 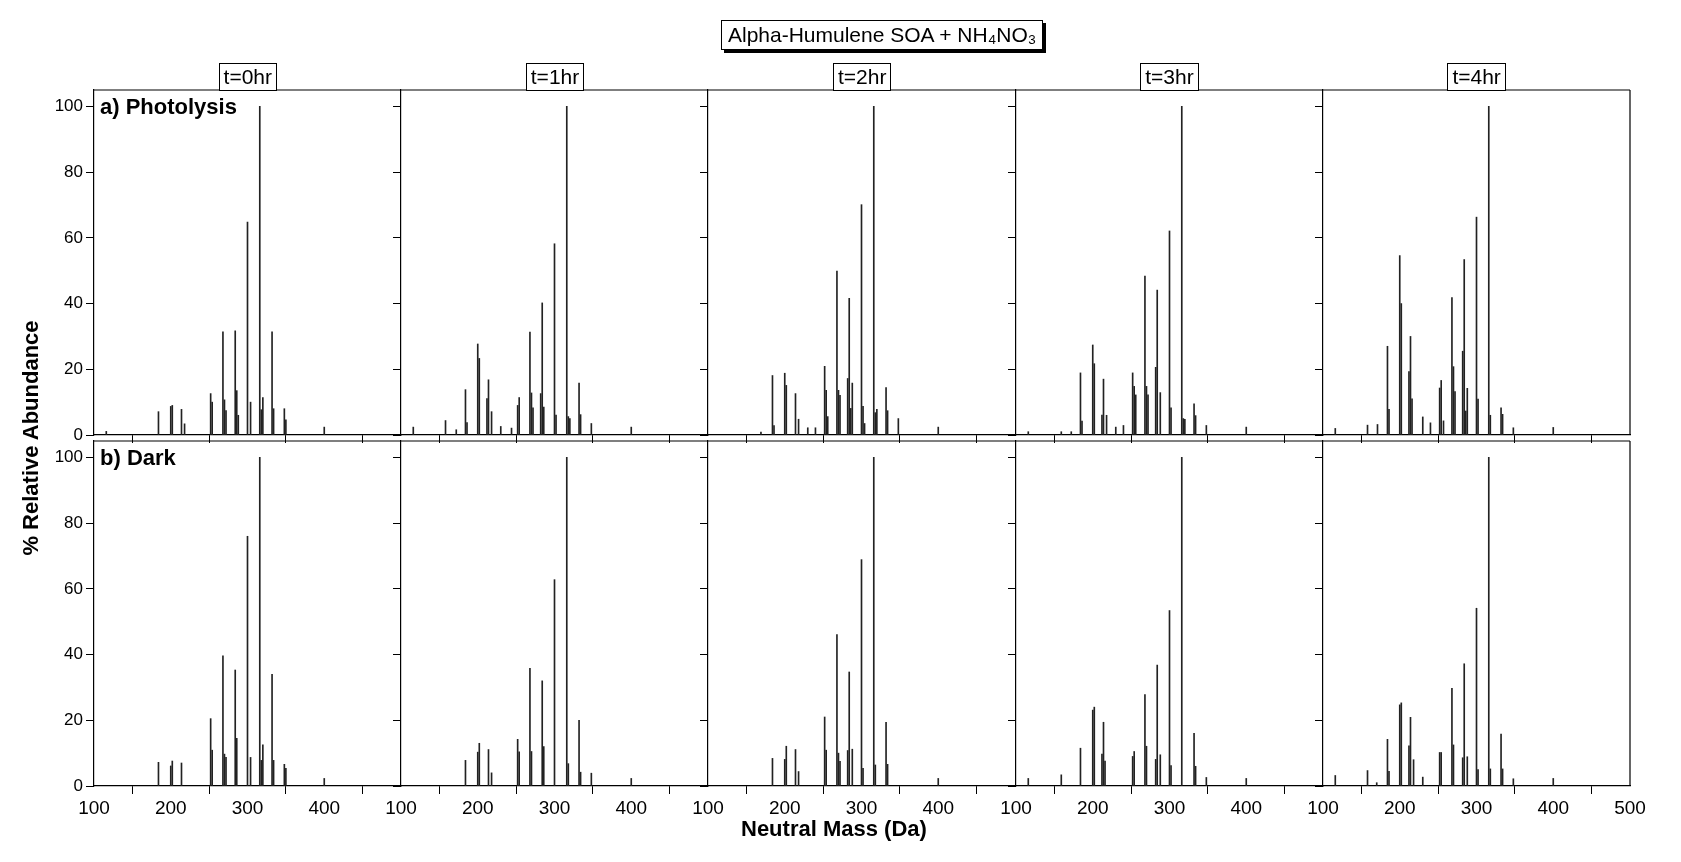 I want to click on chart-subtitle: t=3hr, so click(x=1169, y=77).